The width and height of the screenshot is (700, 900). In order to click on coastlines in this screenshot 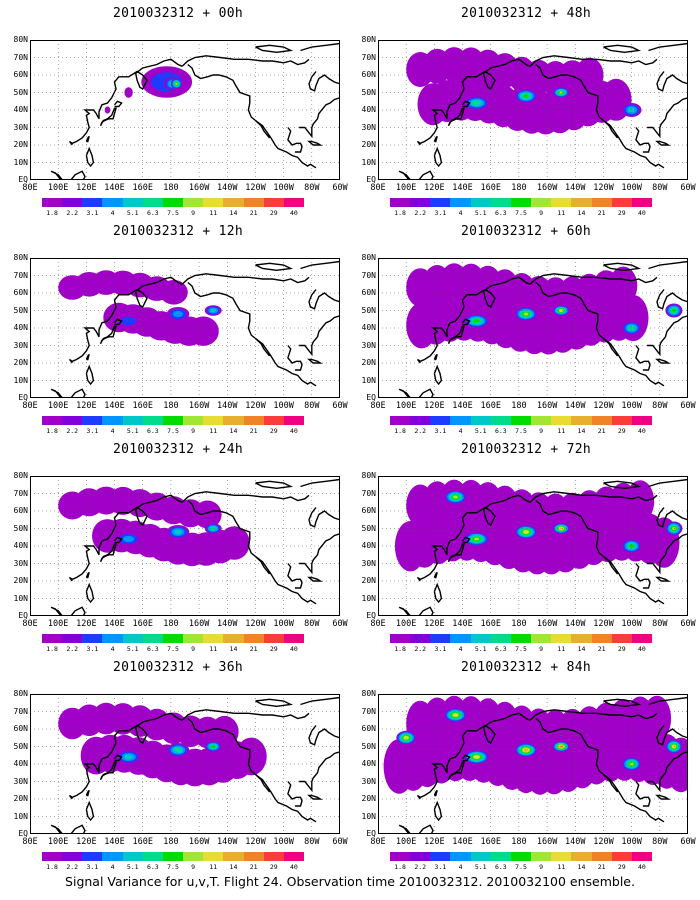, I will do `click(543, 547)`.